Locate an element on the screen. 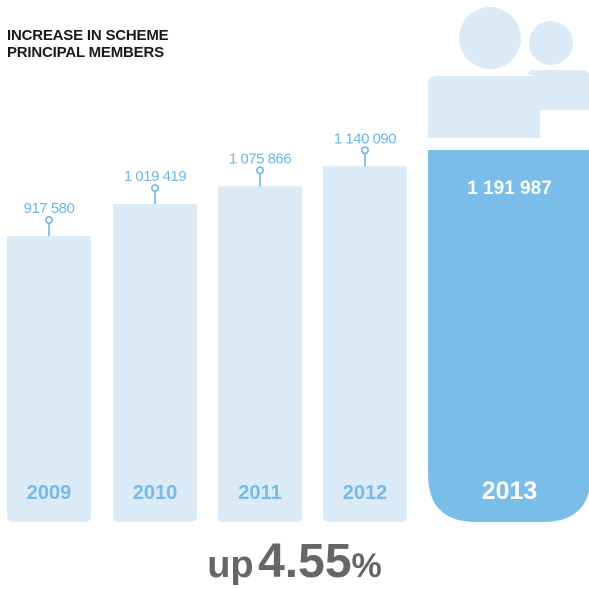 This screenshot has width=589, height=589. category-label-2011: 2011 is located at coordinates (259, 493).